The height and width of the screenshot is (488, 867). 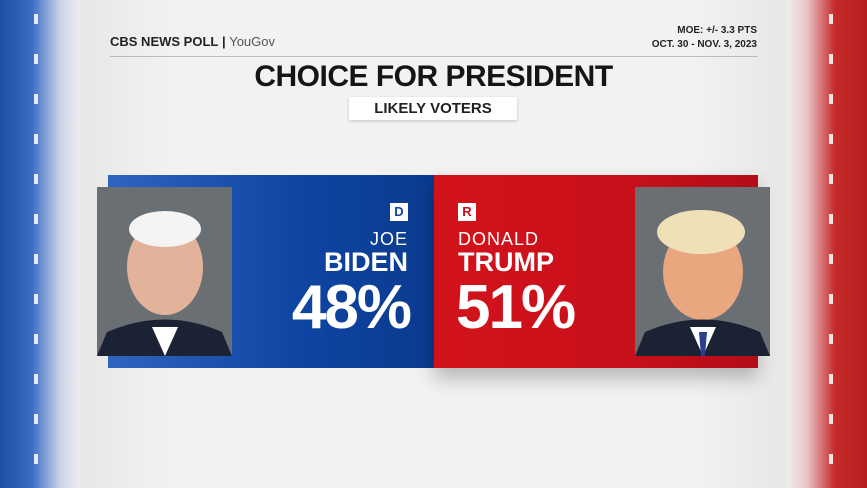 What do you see at coordinates (433, 108) in the screenshot?
I see `subtitle: LIKELY VOTERS` at bounding box center [433, 108].